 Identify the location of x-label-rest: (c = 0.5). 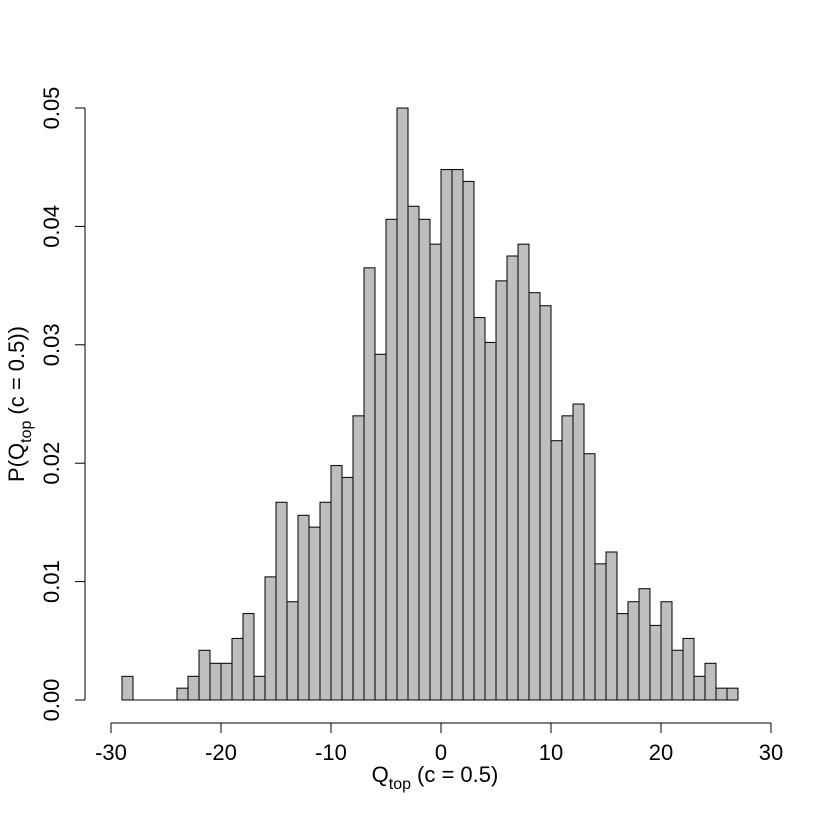
(457, 774).